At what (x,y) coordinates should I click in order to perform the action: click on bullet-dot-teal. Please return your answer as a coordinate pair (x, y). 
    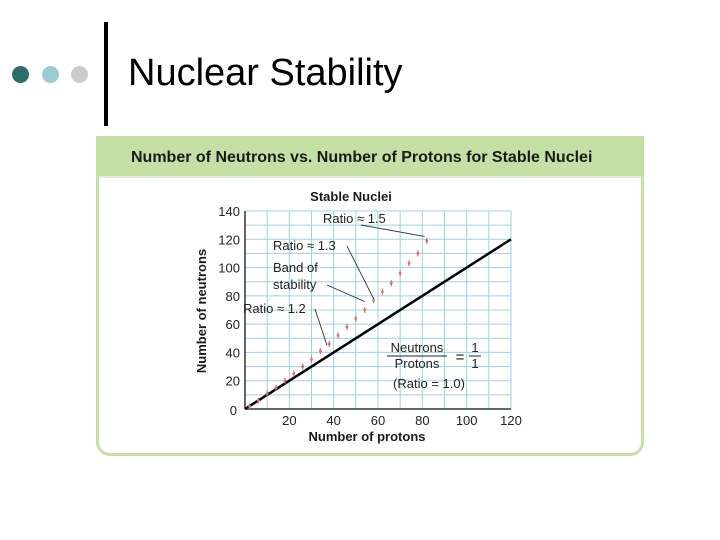
    Looking at the image, I should click on (50, 74).